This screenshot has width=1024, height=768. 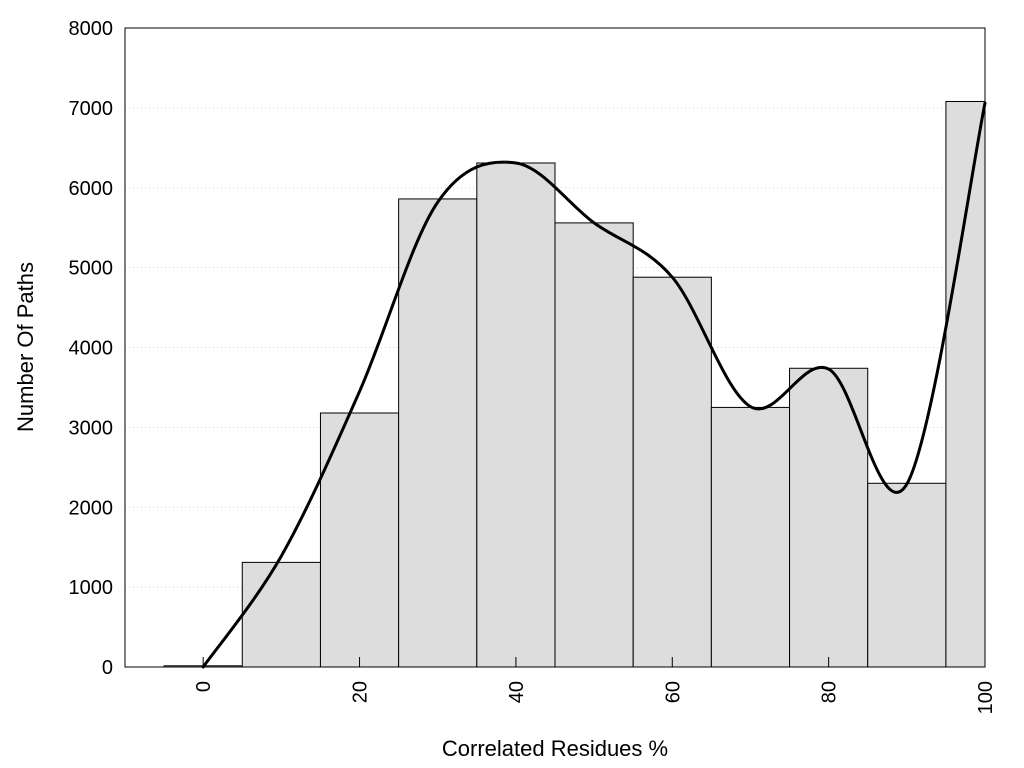 I want to click on y-tick-label: 2000, so click(x=91, y=508).